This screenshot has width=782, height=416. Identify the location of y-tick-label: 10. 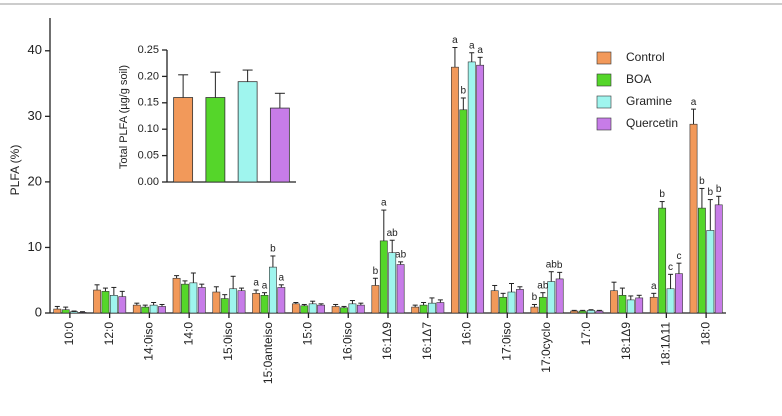
(35, 246).